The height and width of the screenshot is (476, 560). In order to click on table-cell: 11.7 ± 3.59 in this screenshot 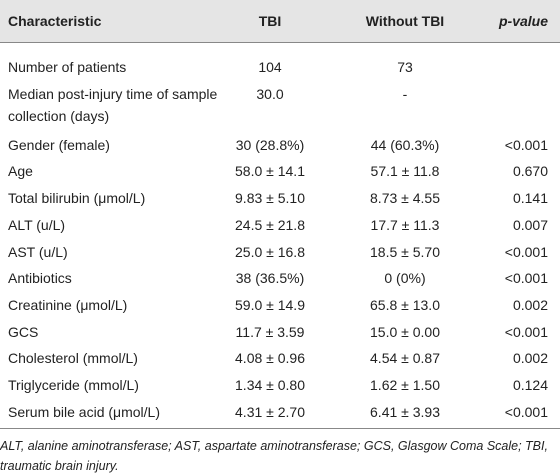, I will do `click(270, 331)`.